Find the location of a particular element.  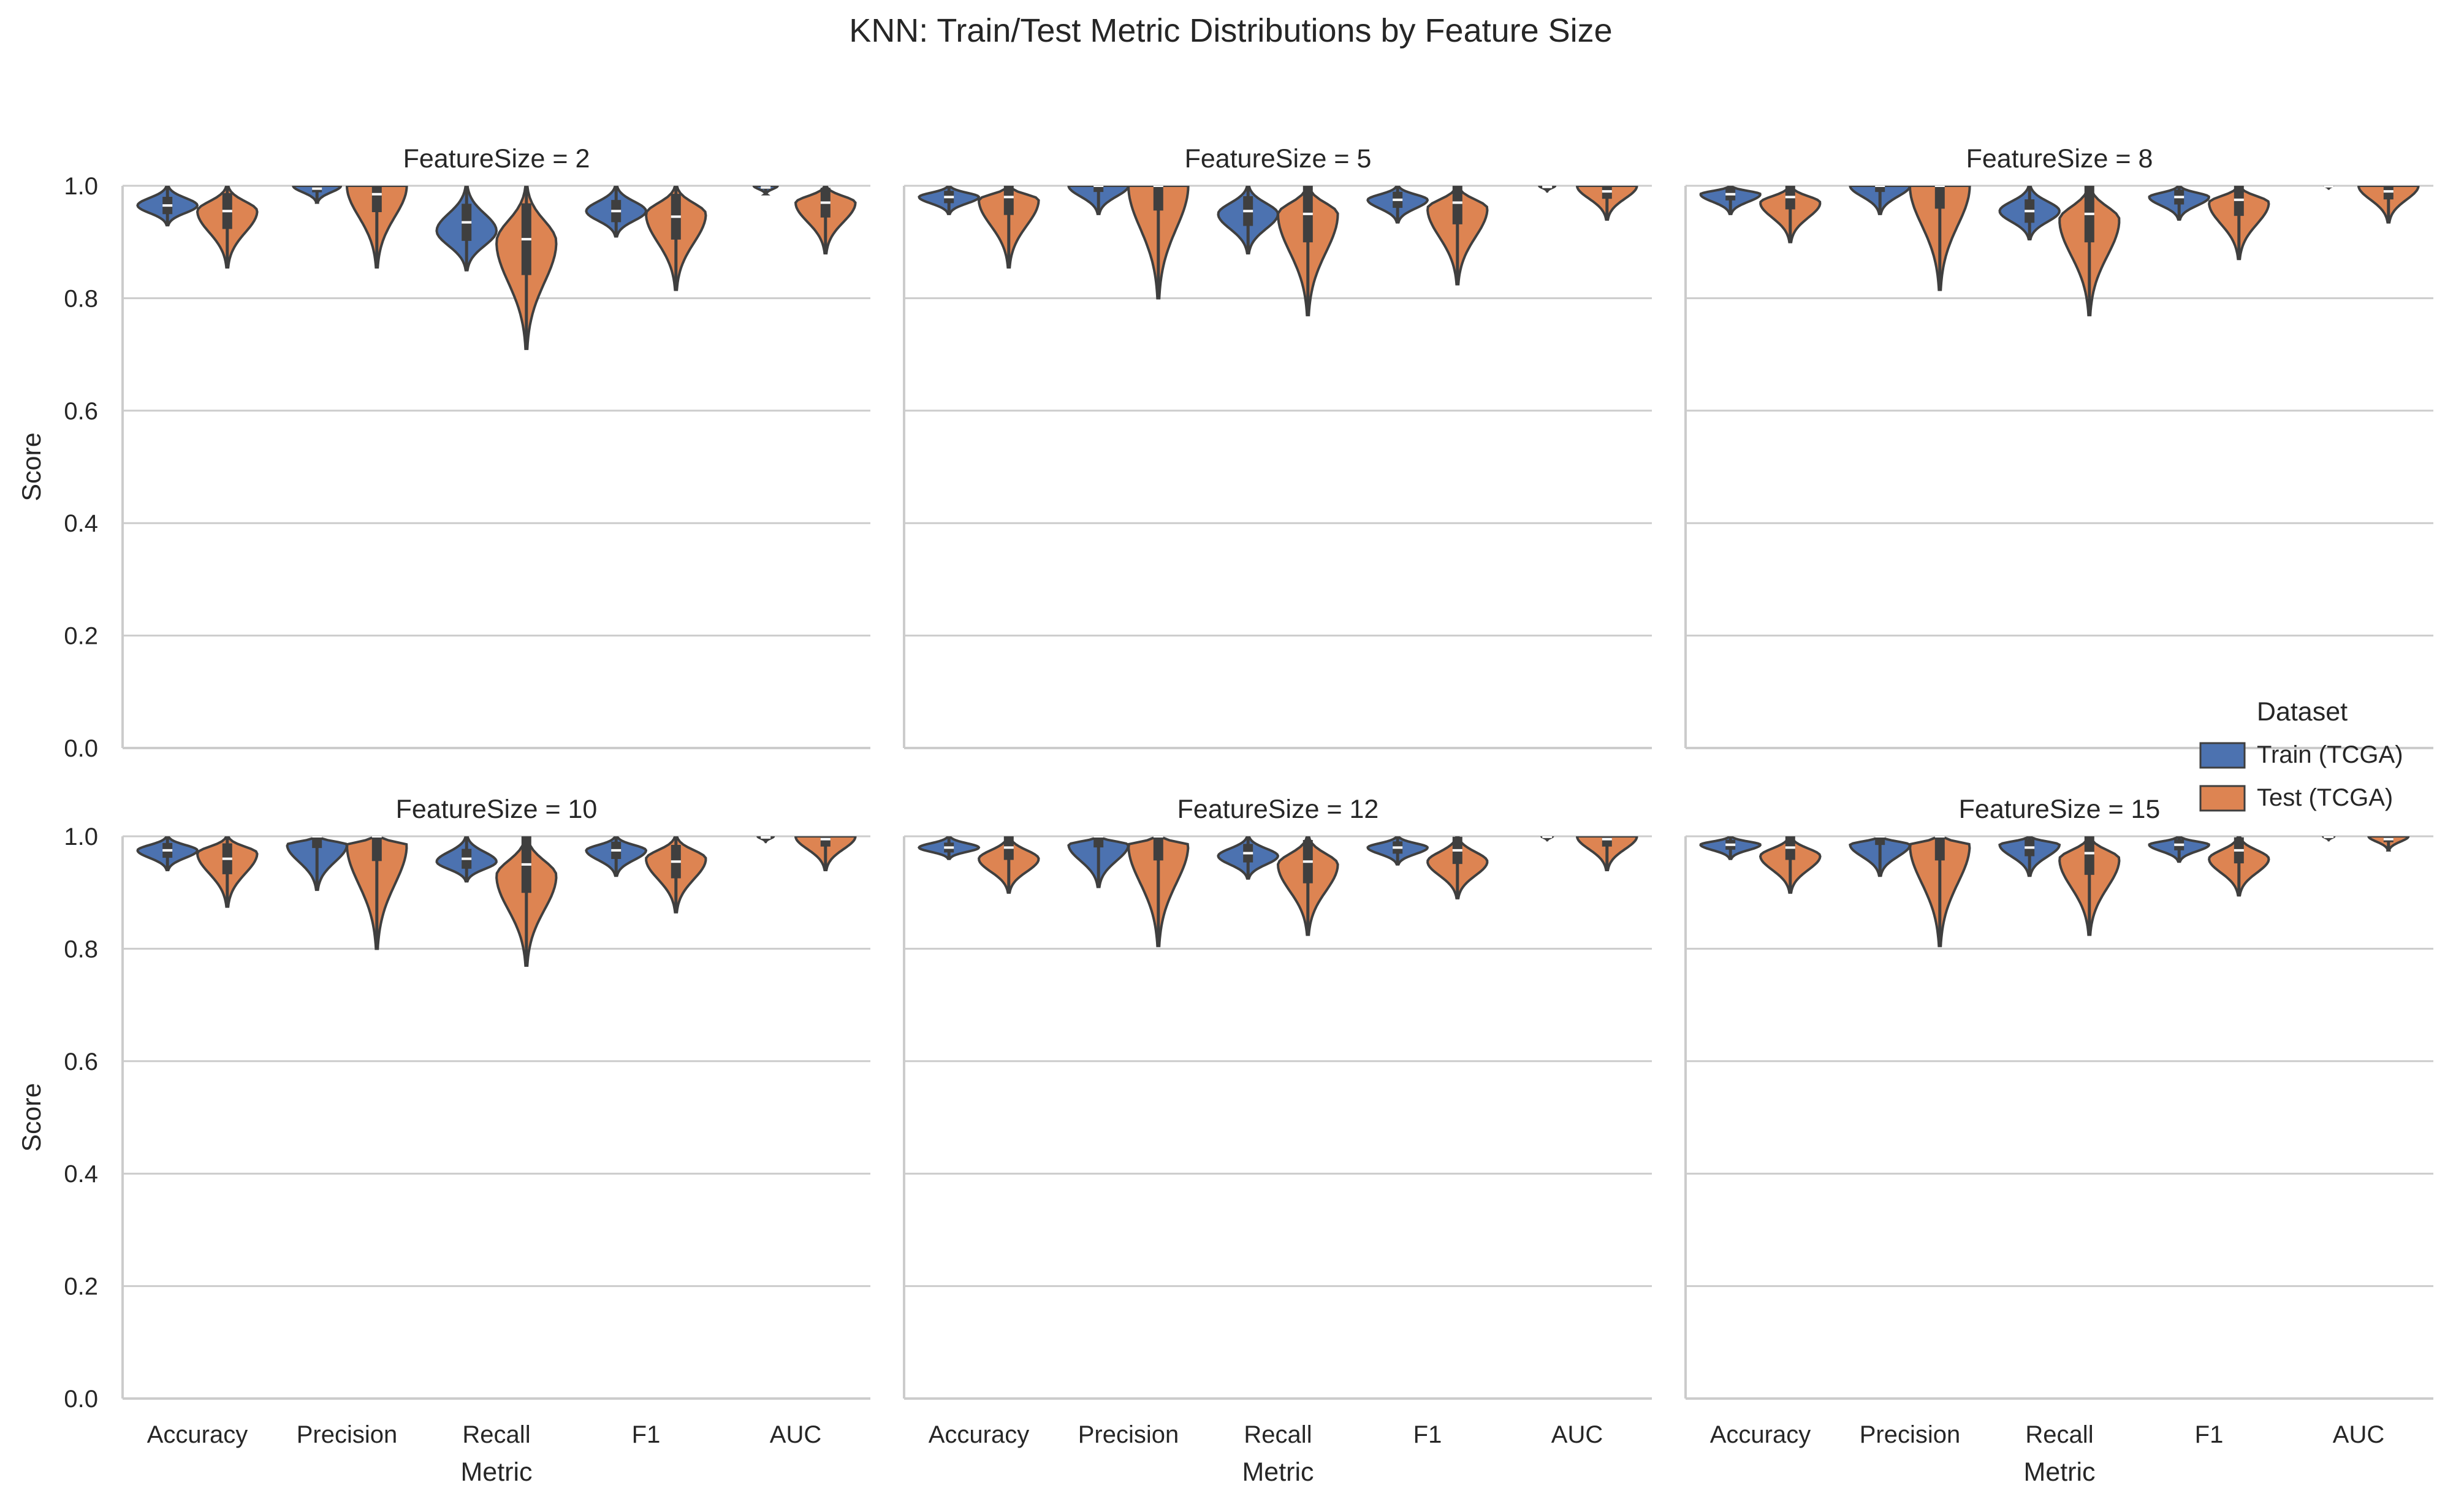

legend-label: Train (TCGA) is located at coordinates (2330, 754).